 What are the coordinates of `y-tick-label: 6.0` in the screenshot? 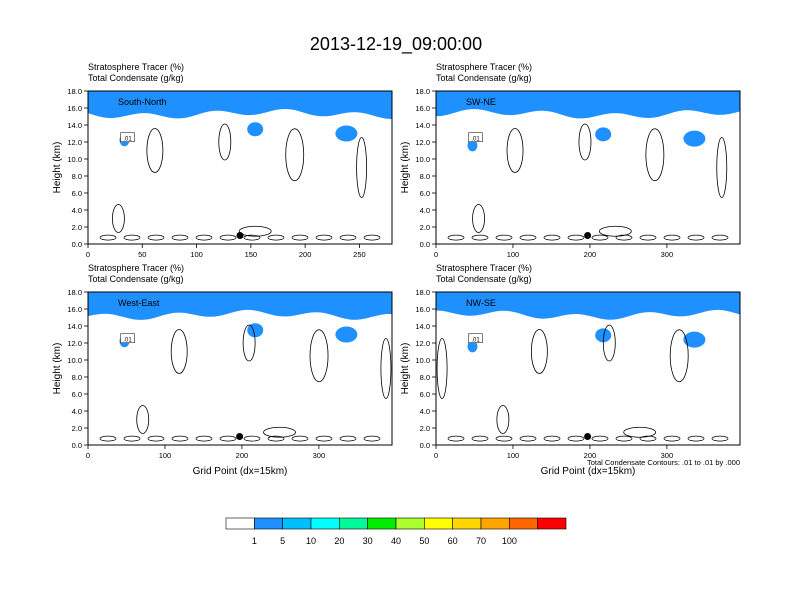 It's located at (77, 193).